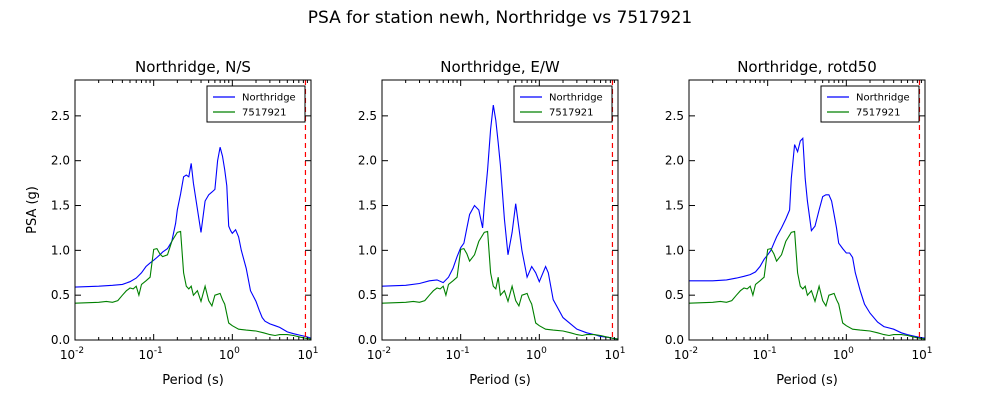 This screenshot has width=1000, height=400. Describe the element at coordinates (807, 67) in the screenshot. I see `subplot-title: Northridge, rotd50` at that location.